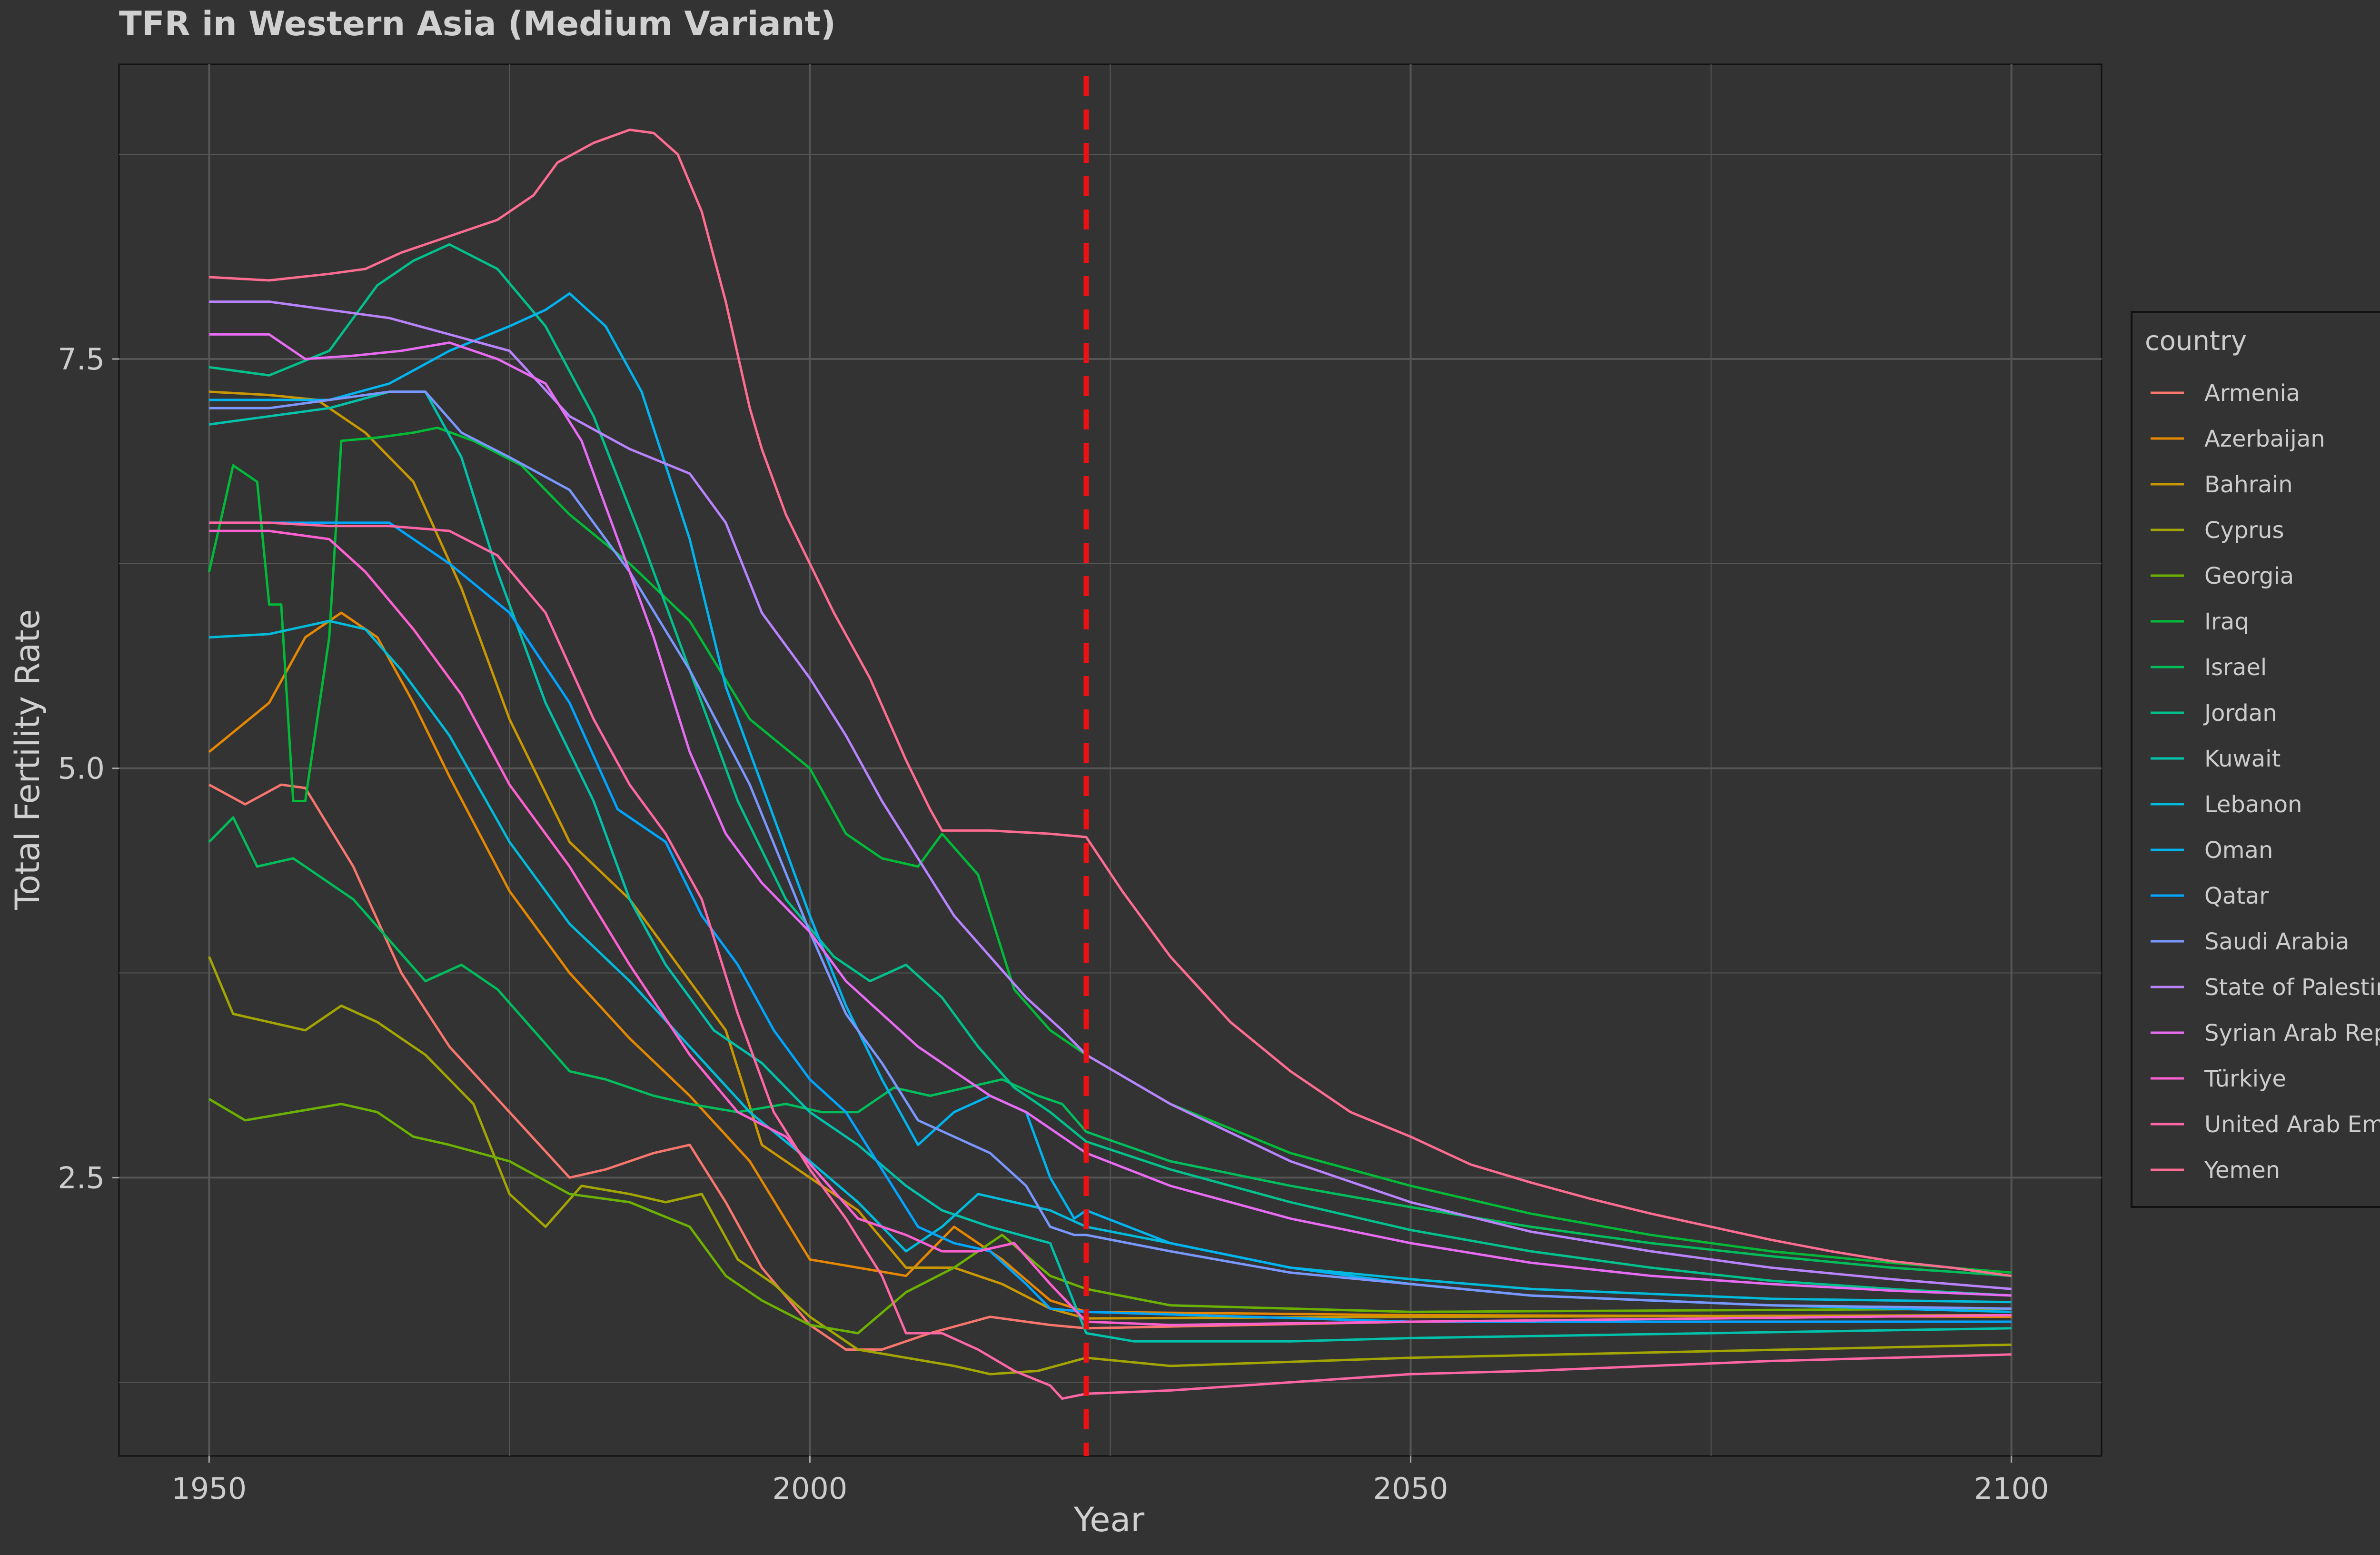 The height and width of the screenshot is (1555, 2380). What do you see at coordinates (2242, 759) in the screenshot?
I see `legend-label: Kuwait` at bounding box center [2242, 759].